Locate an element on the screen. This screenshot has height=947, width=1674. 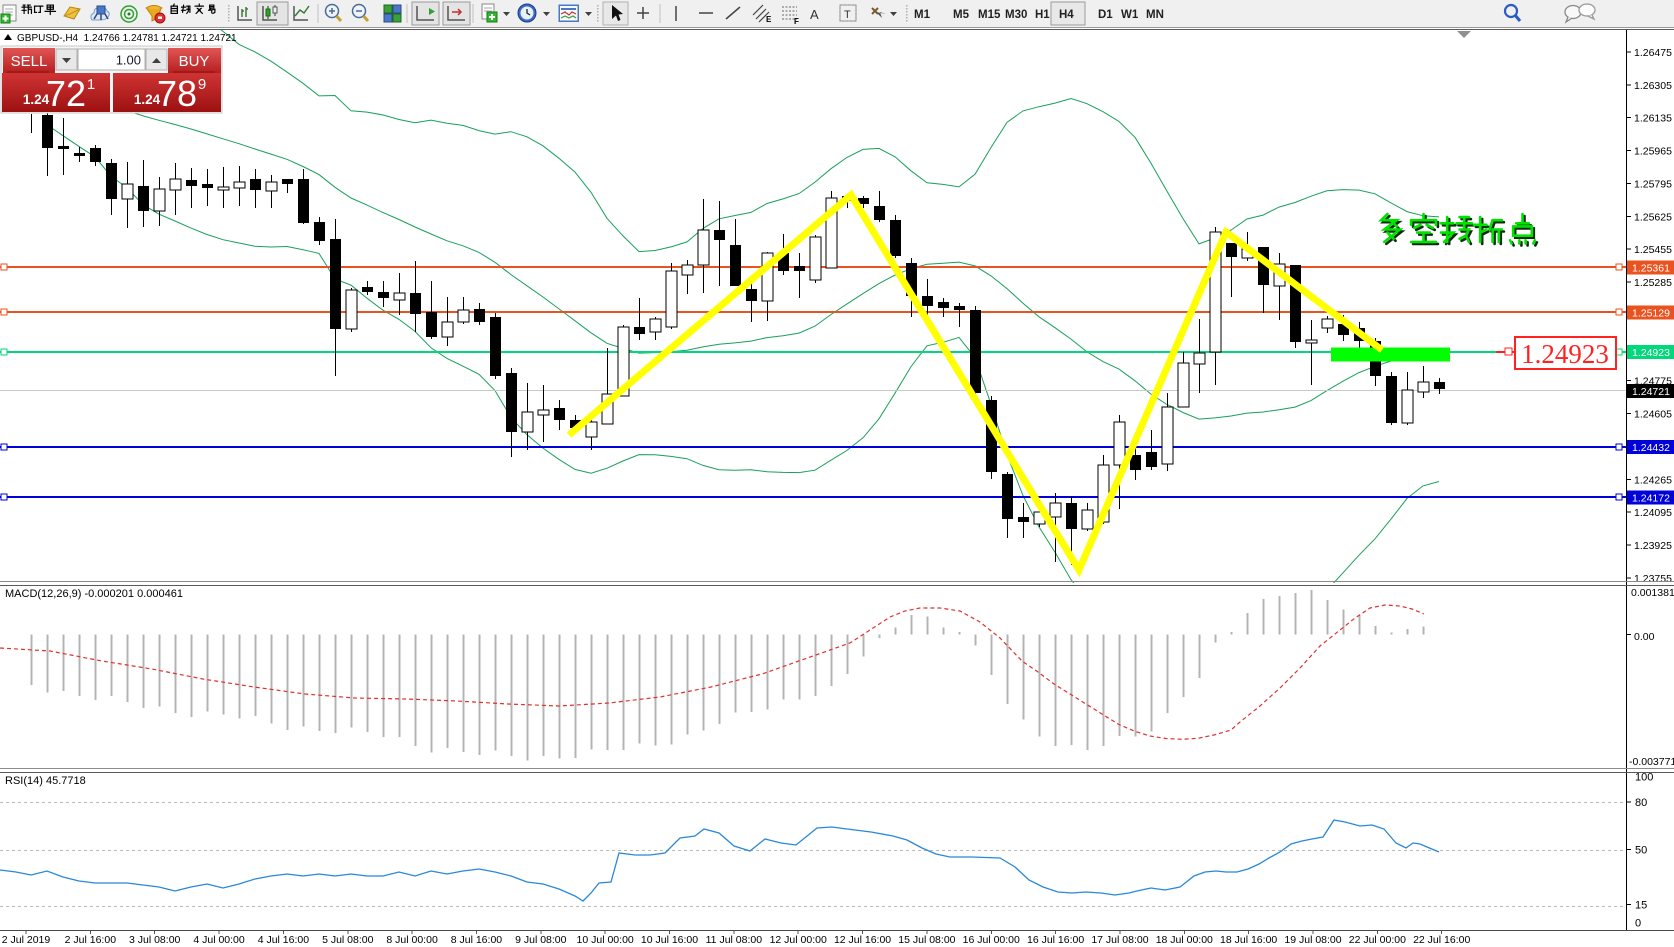
svg-text: 1.25285 is located at coordinates (1653, 283).